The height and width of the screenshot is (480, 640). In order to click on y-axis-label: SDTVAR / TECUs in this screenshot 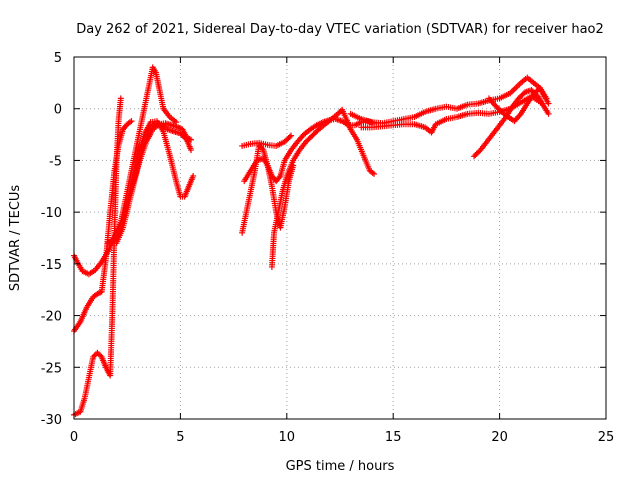, I will do `click(15, 238)`.